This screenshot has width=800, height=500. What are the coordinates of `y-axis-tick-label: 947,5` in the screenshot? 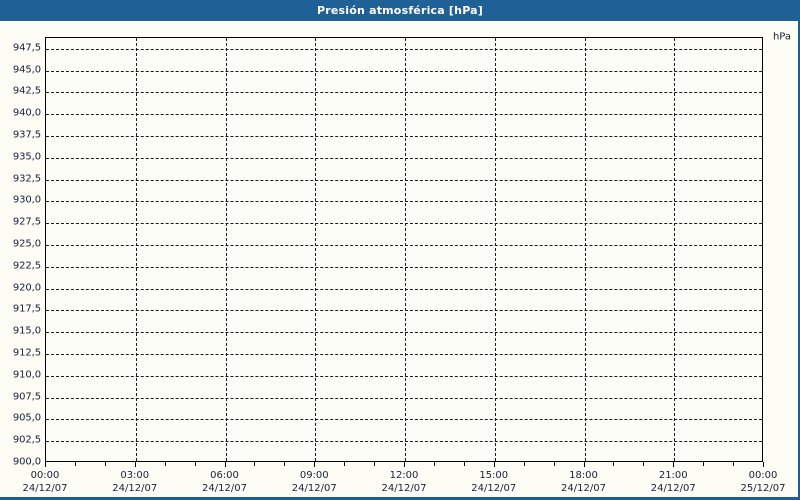 It's located at (26, 48).